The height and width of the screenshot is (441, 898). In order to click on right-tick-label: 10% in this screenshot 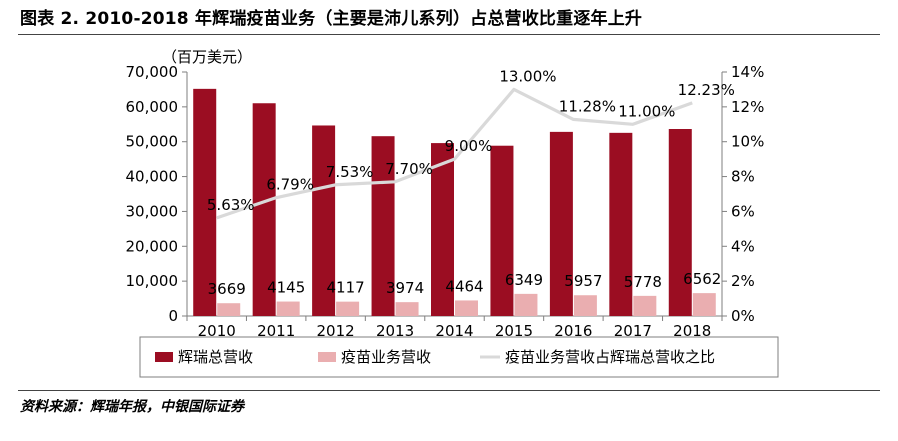, I will do `click(747, 142)`.